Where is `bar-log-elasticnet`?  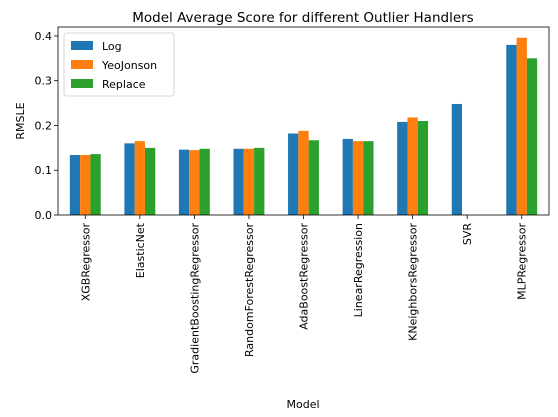
bar-log-elasticnet is located at coordinates (129, 179).